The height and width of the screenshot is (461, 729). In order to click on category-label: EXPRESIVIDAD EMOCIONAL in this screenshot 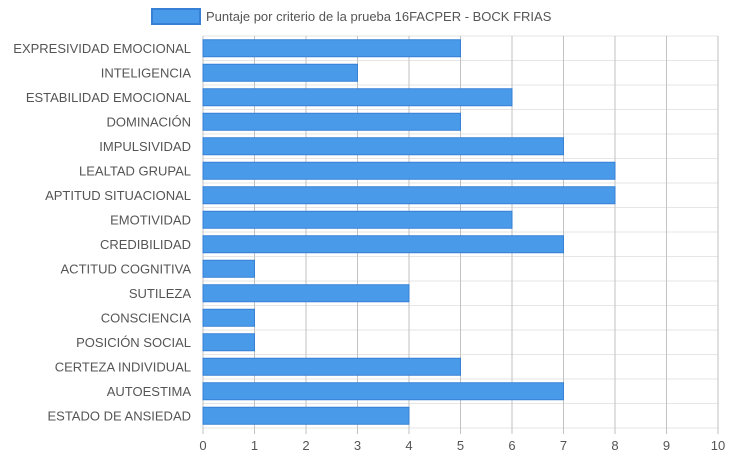, I will do `click(102, 48)`.